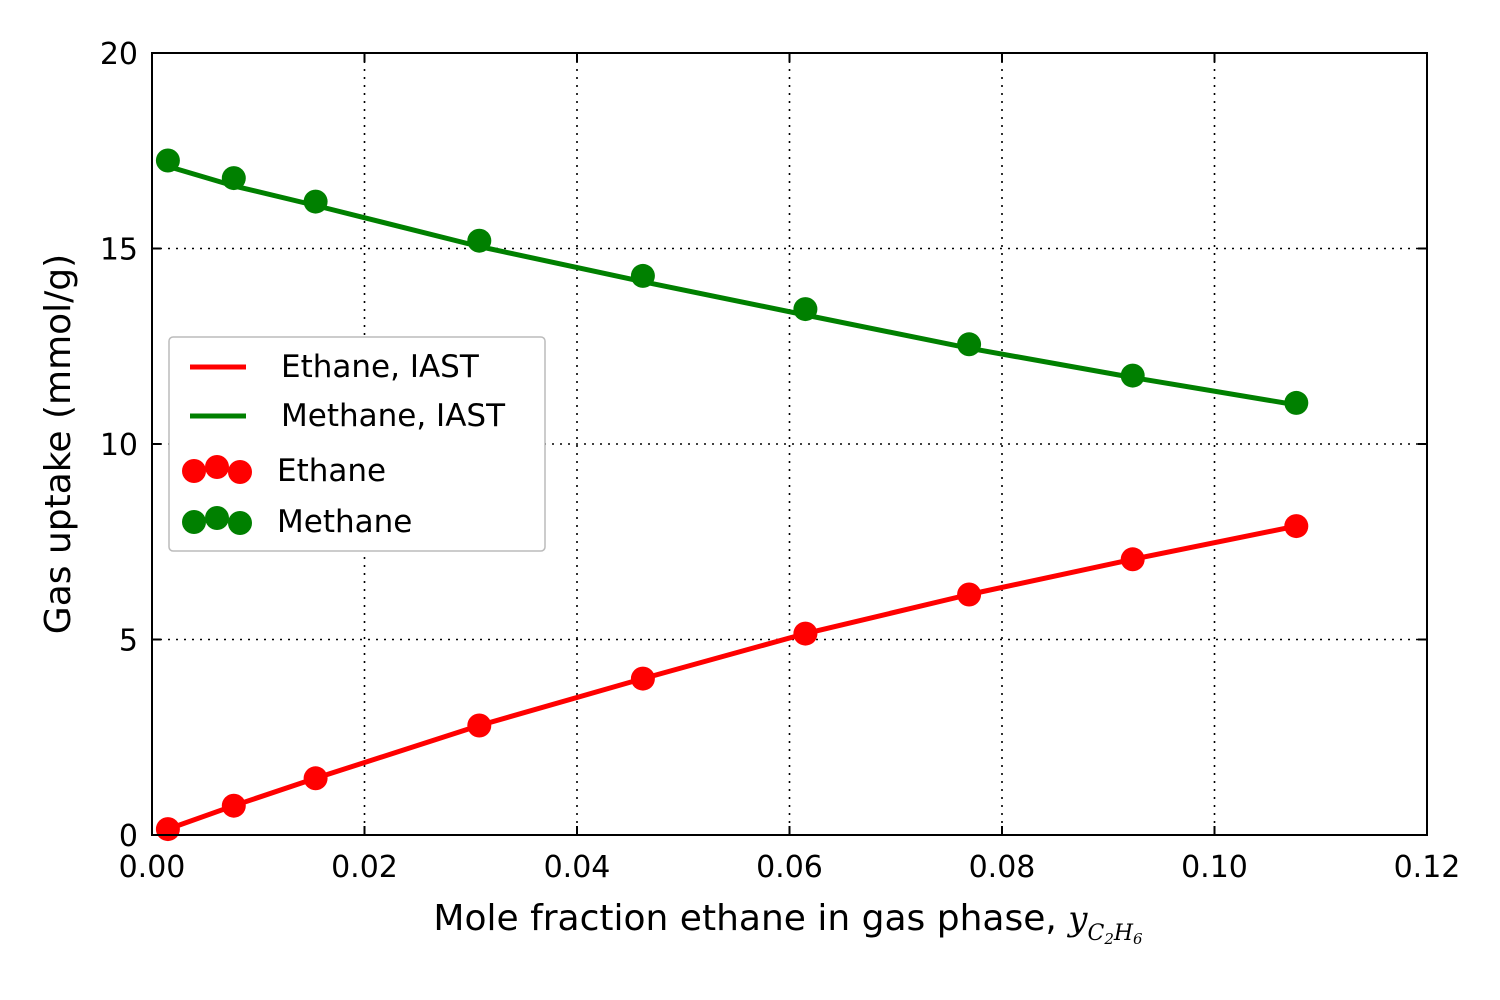  Describe the element at coordinates (1123, 933) in the screenshot. I see `x-axis-label-math-sub-h: H` at that location.